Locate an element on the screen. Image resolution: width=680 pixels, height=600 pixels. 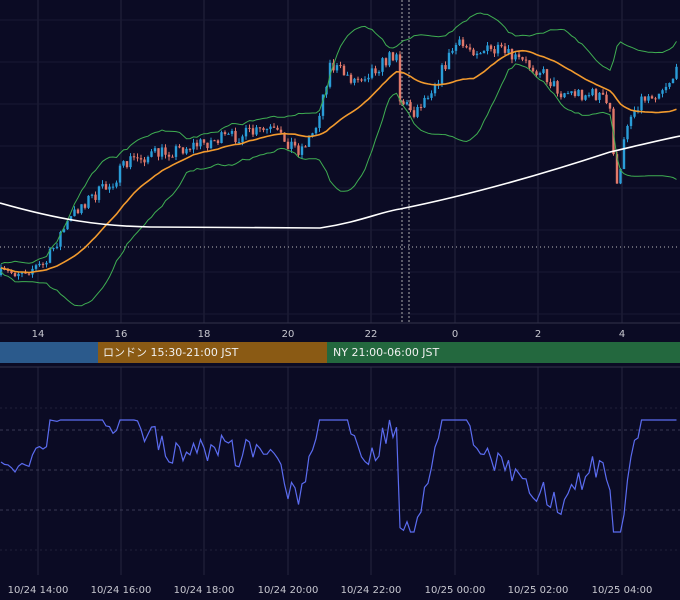
time-label: 22 is located at coordinates (371, 334).